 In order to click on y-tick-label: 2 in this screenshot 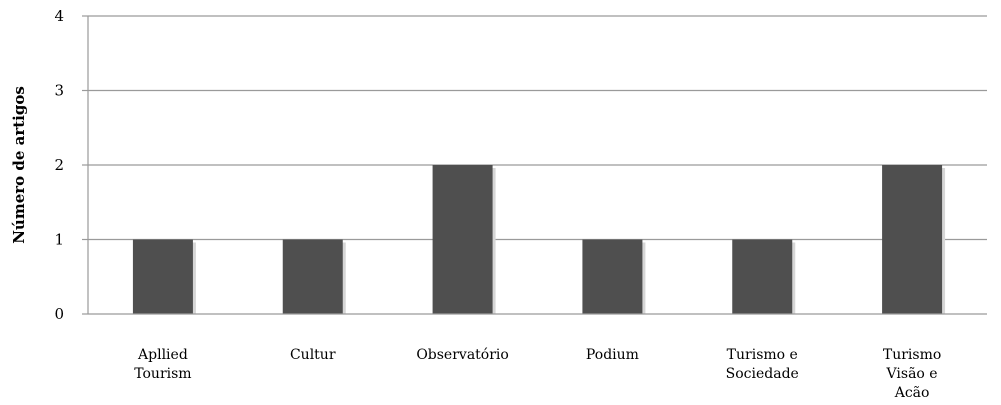, I will do `click(59, 165)`.